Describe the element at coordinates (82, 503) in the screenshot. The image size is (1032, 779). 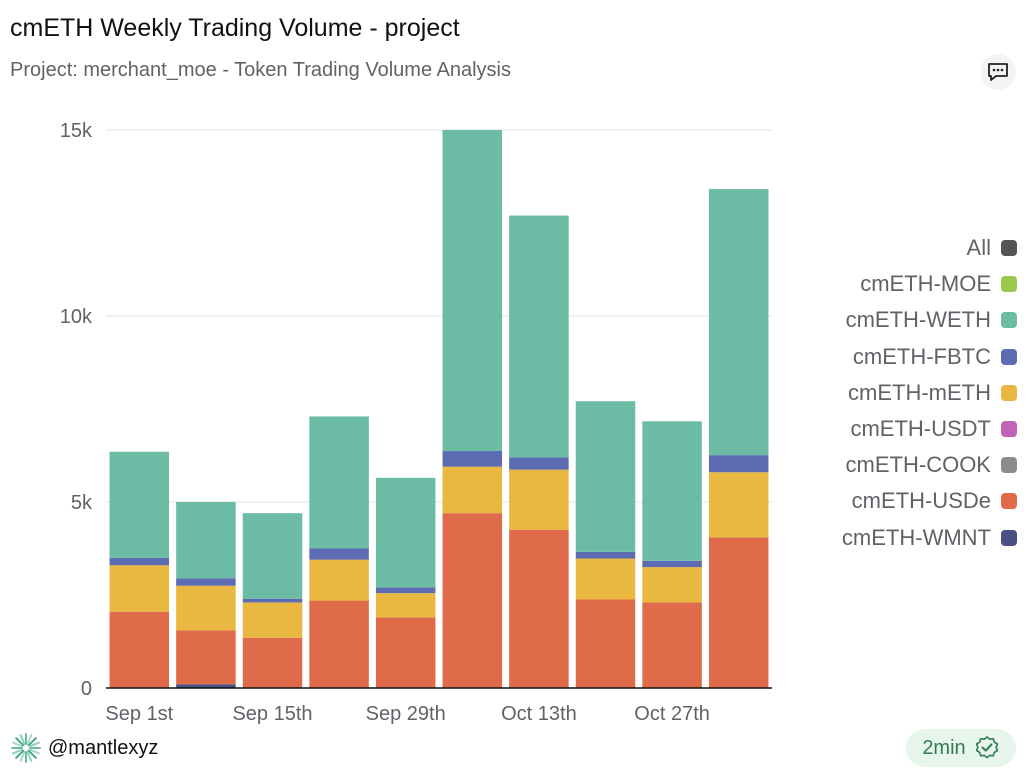
I see `y-tick-label: 5k` at that location.